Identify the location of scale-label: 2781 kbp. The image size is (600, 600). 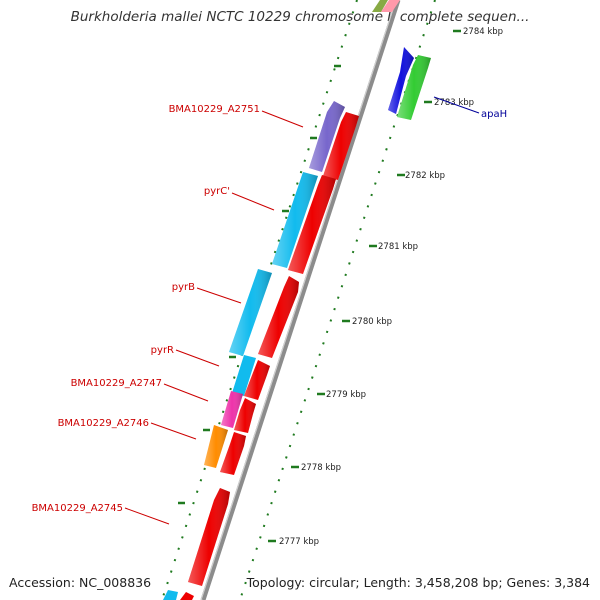
(398, 247).